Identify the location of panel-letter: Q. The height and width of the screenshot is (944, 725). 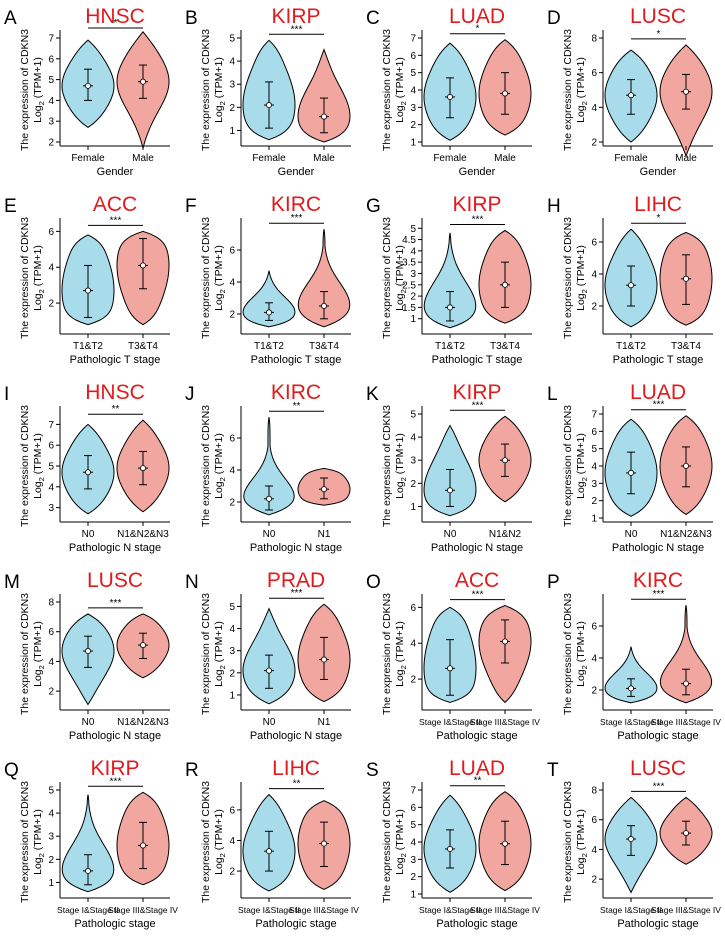
(11, 770).